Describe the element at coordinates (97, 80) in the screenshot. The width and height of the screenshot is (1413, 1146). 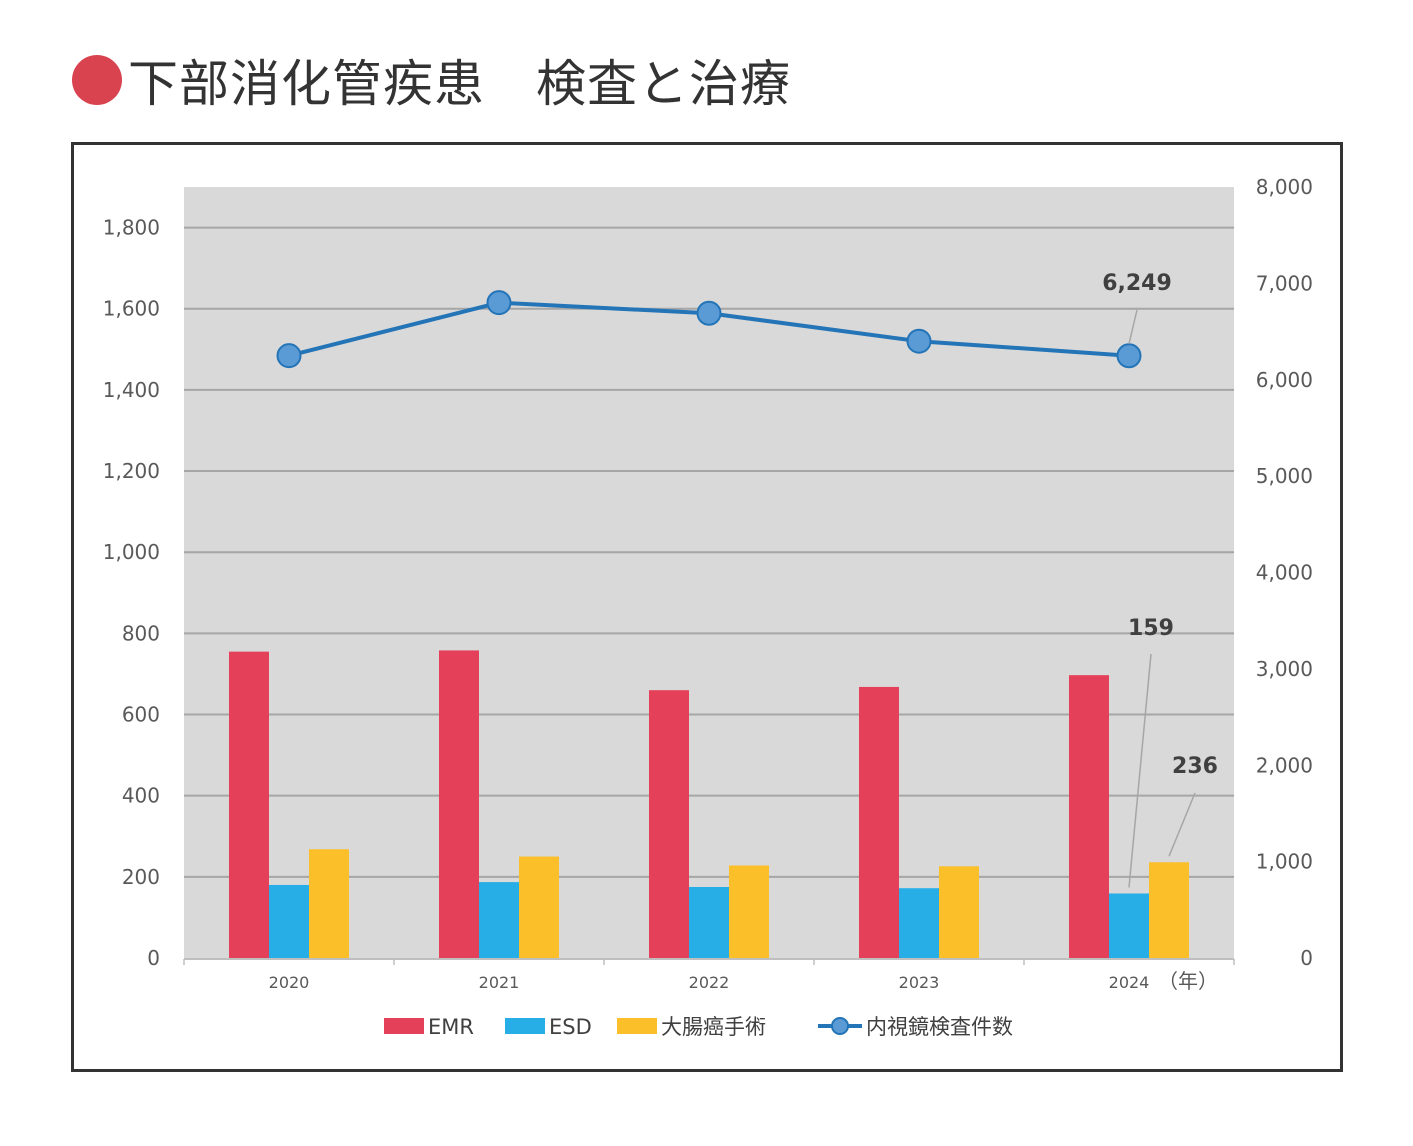
I see `title-bullet-icon` at that location.